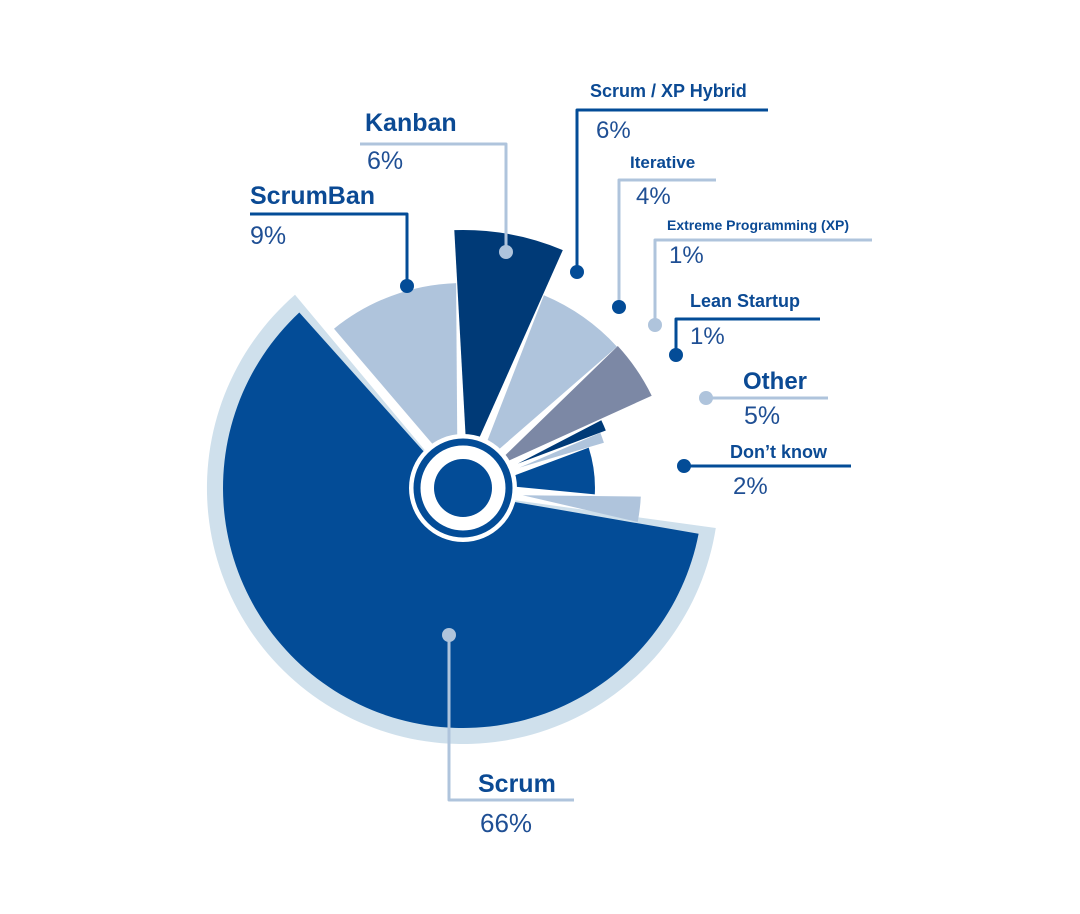 The width and height of the screenshot is (1080, 914). Describe the element at coordinates (506, 252) in the screenshot. I see `leader-dot-kanban` at that location.